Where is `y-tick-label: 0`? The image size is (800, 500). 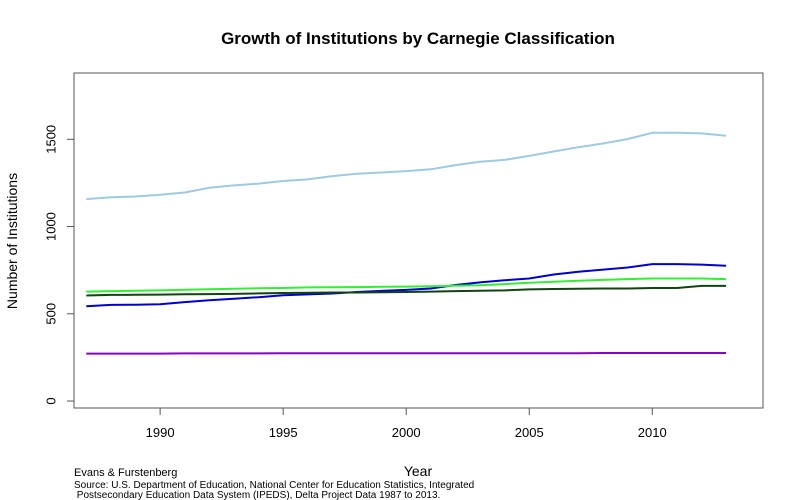 y-tick-label: 0 is located at coordinates (51, 400).